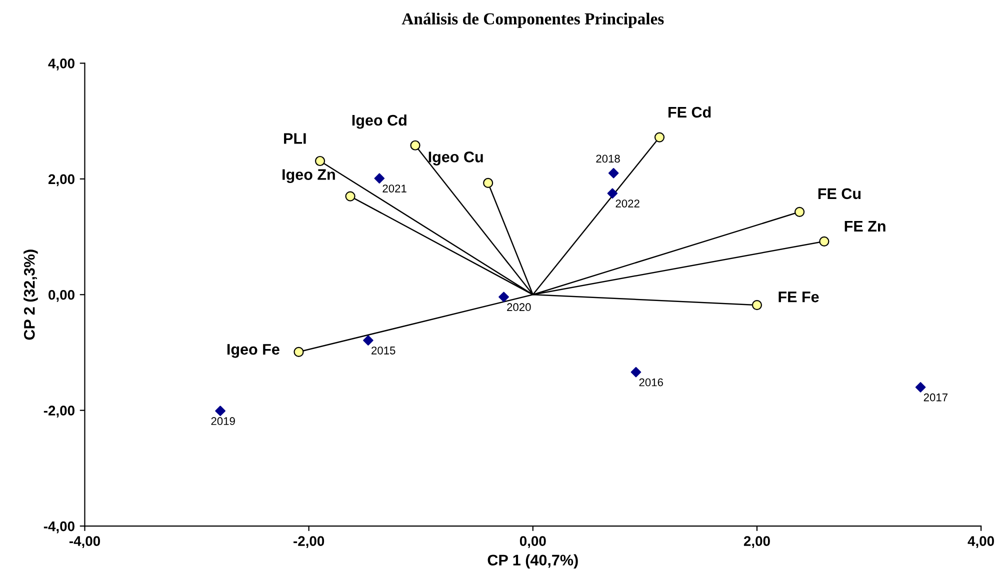 Image resolution: width=997 pixels, height=580 pixels. I want to click on x-tick-label: 2,00, so click(757, 542).